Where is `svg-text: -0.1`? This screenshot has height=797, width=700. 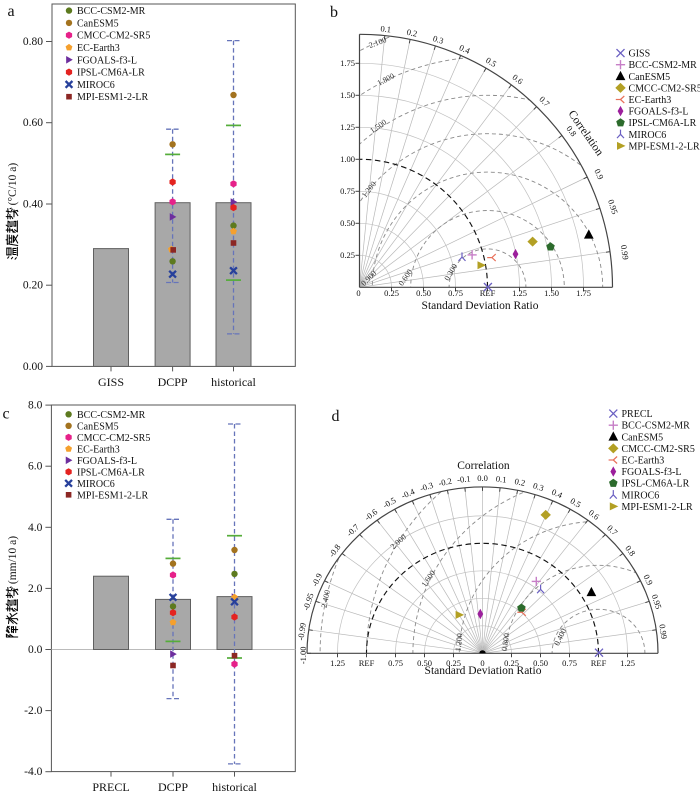 svg-text: -0.1 is located at coordinates (464, 478).